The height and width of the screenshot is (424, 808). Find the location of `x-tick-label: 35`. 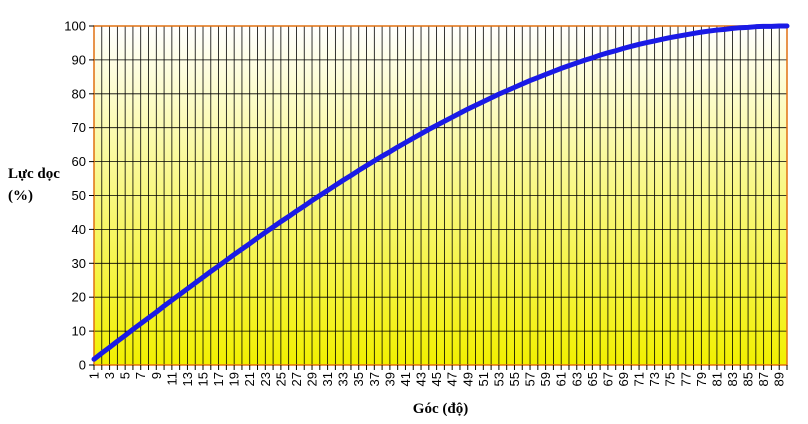

x-tick-label: 35 is located at coordinates (358, 379).